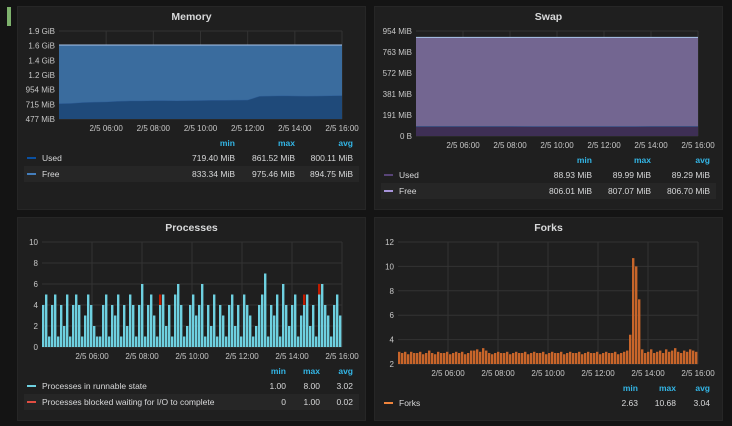 Image resolution: width=732 pixels, height=426 pixels. What do you see at coordinates (631, 175) in the screenshot?
I see `legend-max: 89.99 MiB` at bounding box center [631, 175].